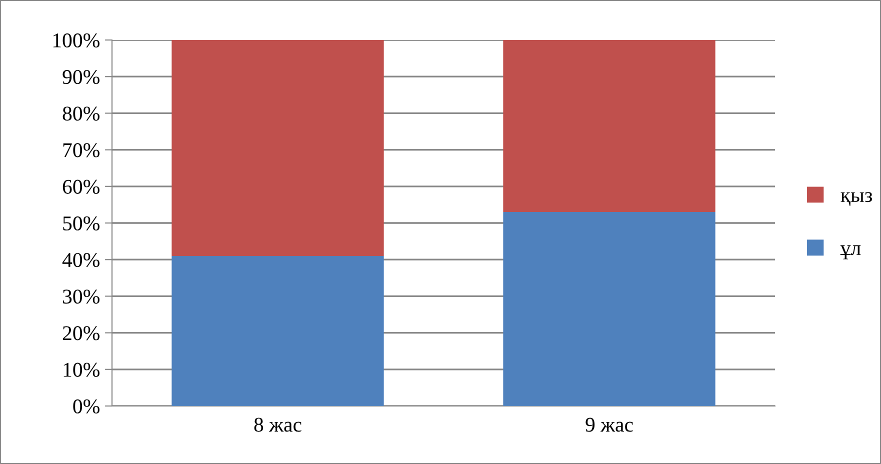 The height and width of the screenshot is (464, 881). What do you see at coordinates (81, 223) in the screenshot?
I see `y-tick-label: 50%` at bounding box center [81, 223].